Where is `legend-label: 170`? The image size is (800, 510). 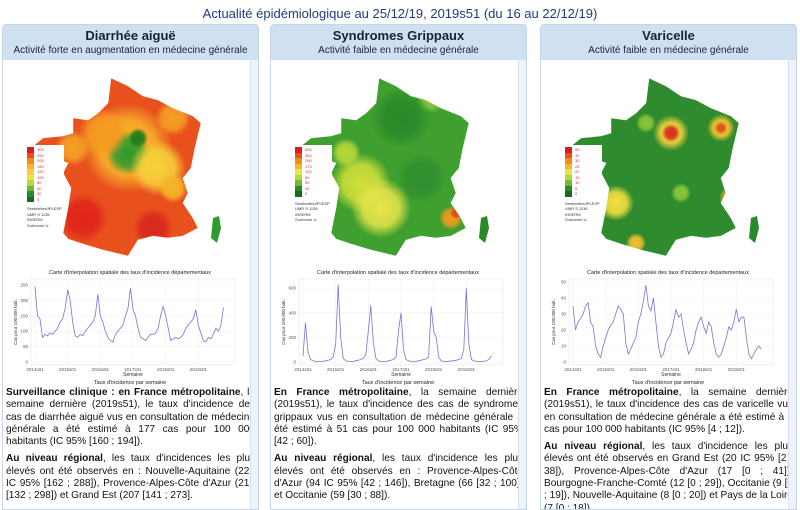 legend-label: 170 is located at coordinates (308, 166).